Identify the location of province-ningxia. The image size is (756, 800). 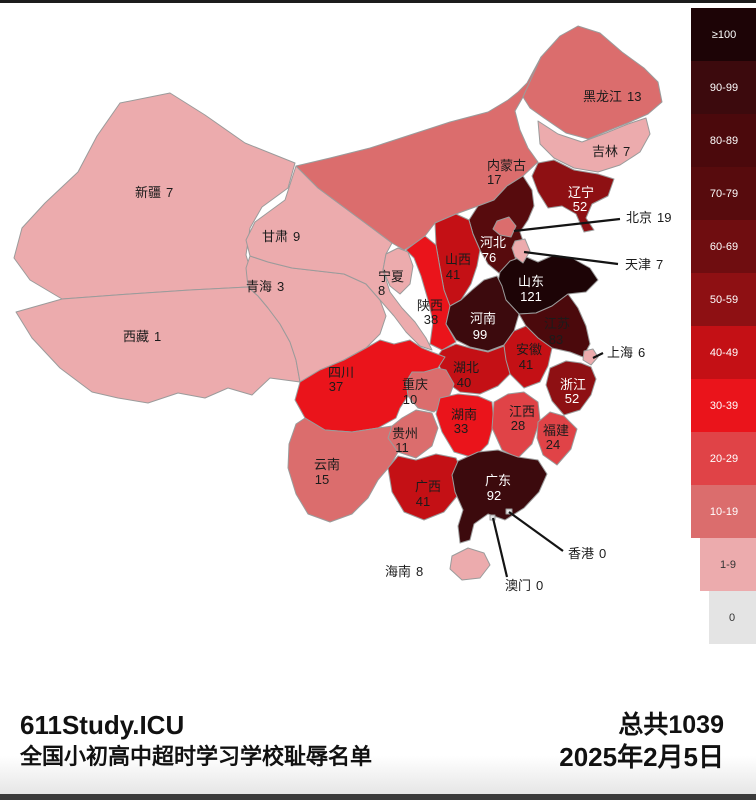
(398, 271).